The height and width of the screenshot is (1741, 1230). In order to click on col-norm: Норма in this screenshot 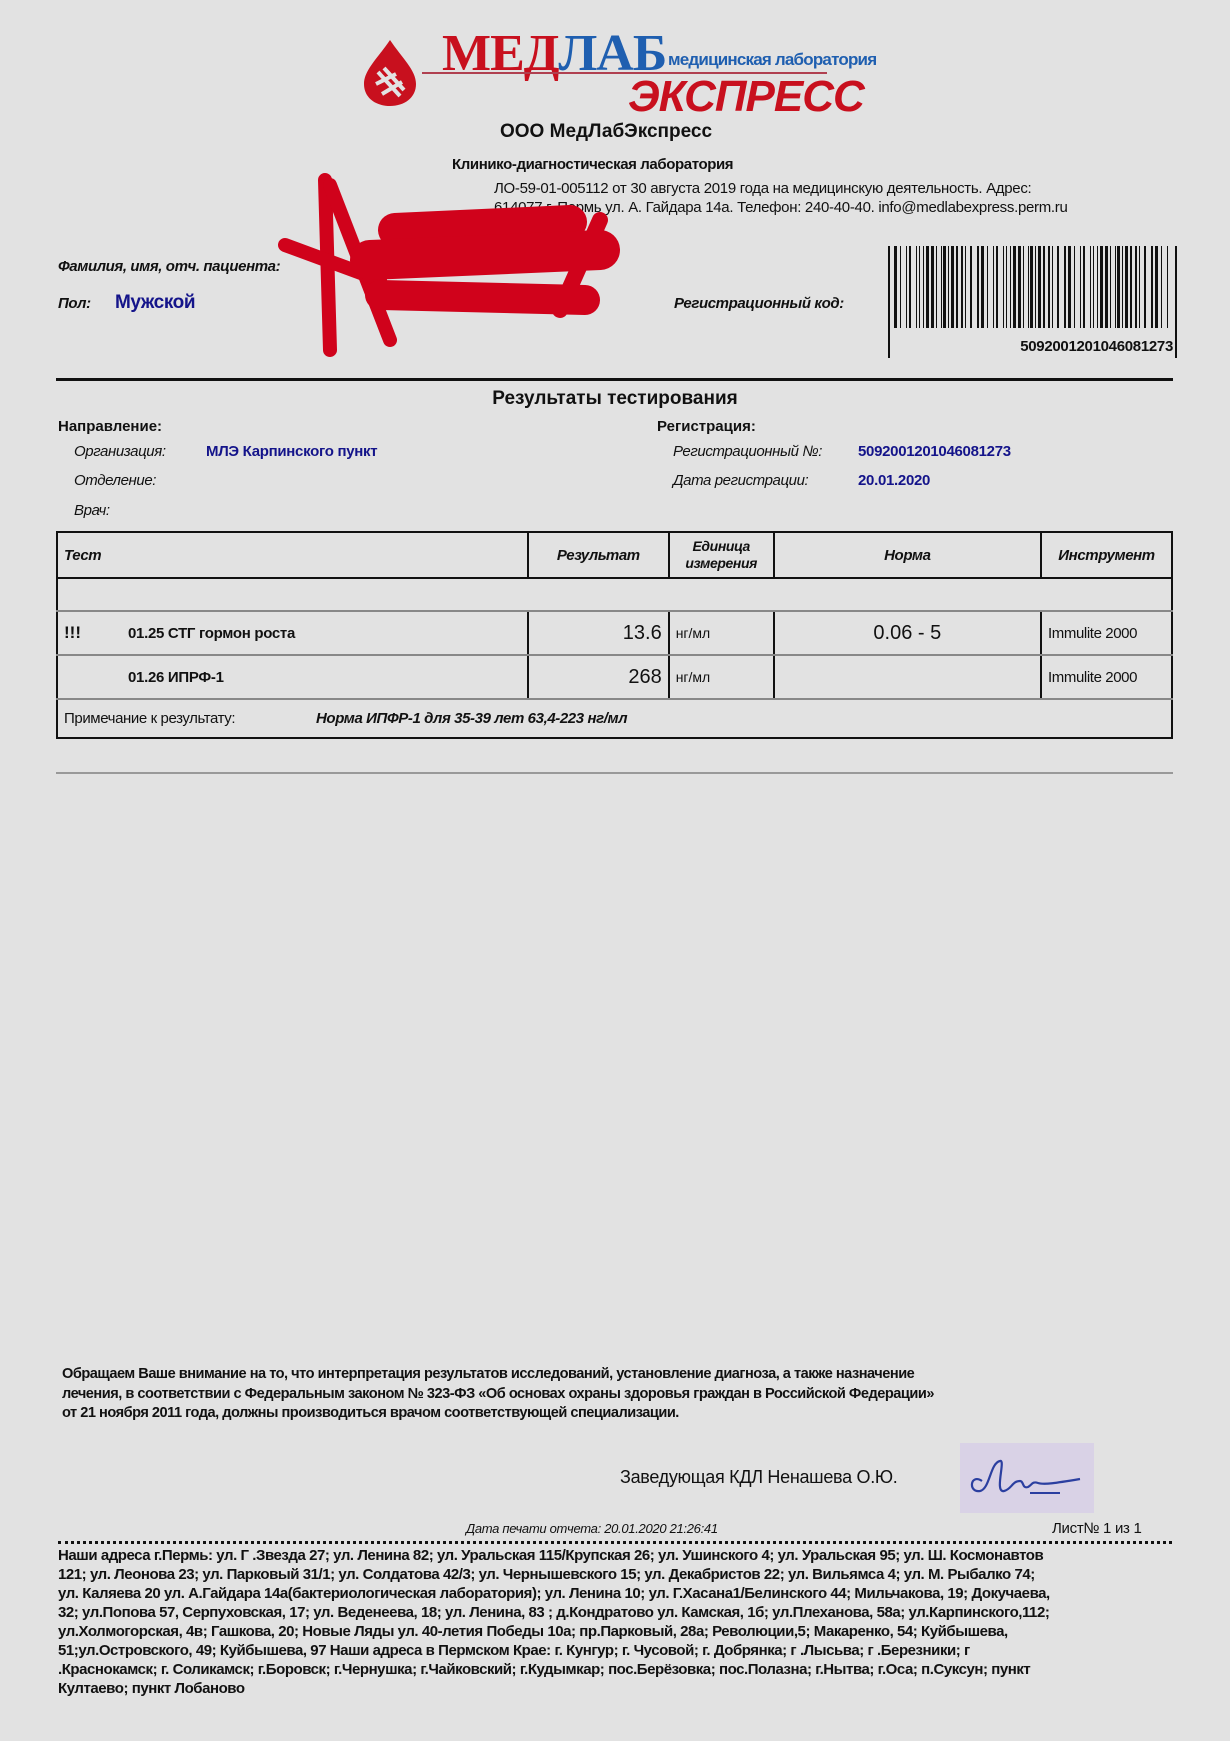, I will do `click(907, 555)`.